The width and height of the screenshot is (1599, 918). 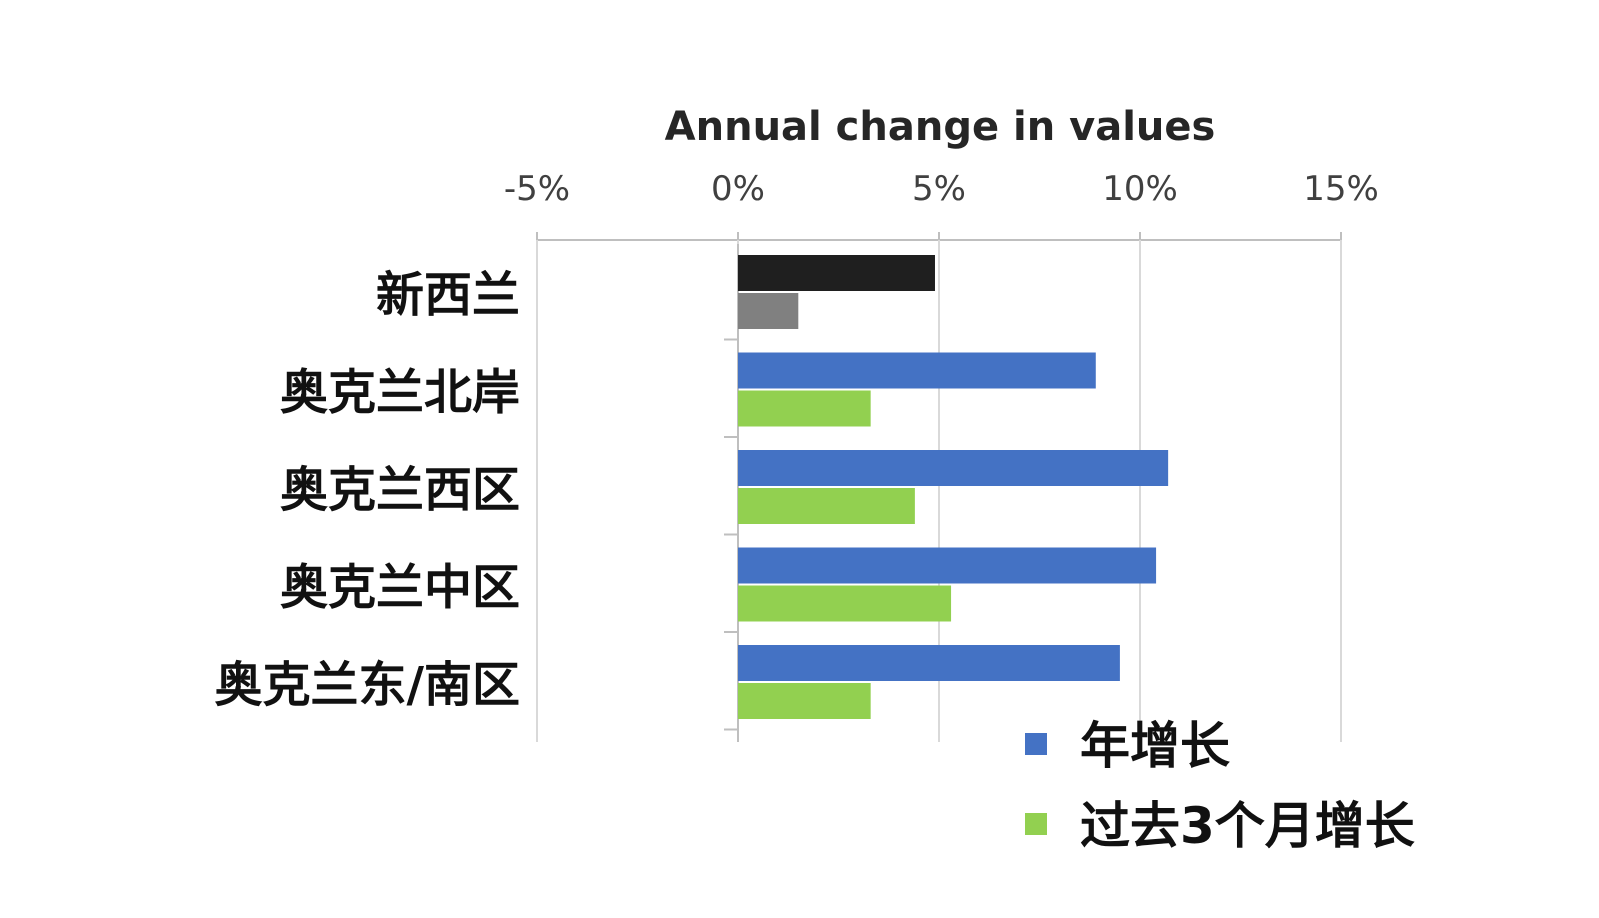 I want to click on category-label: 奥克兰北岸, so click(x=400, y=393).